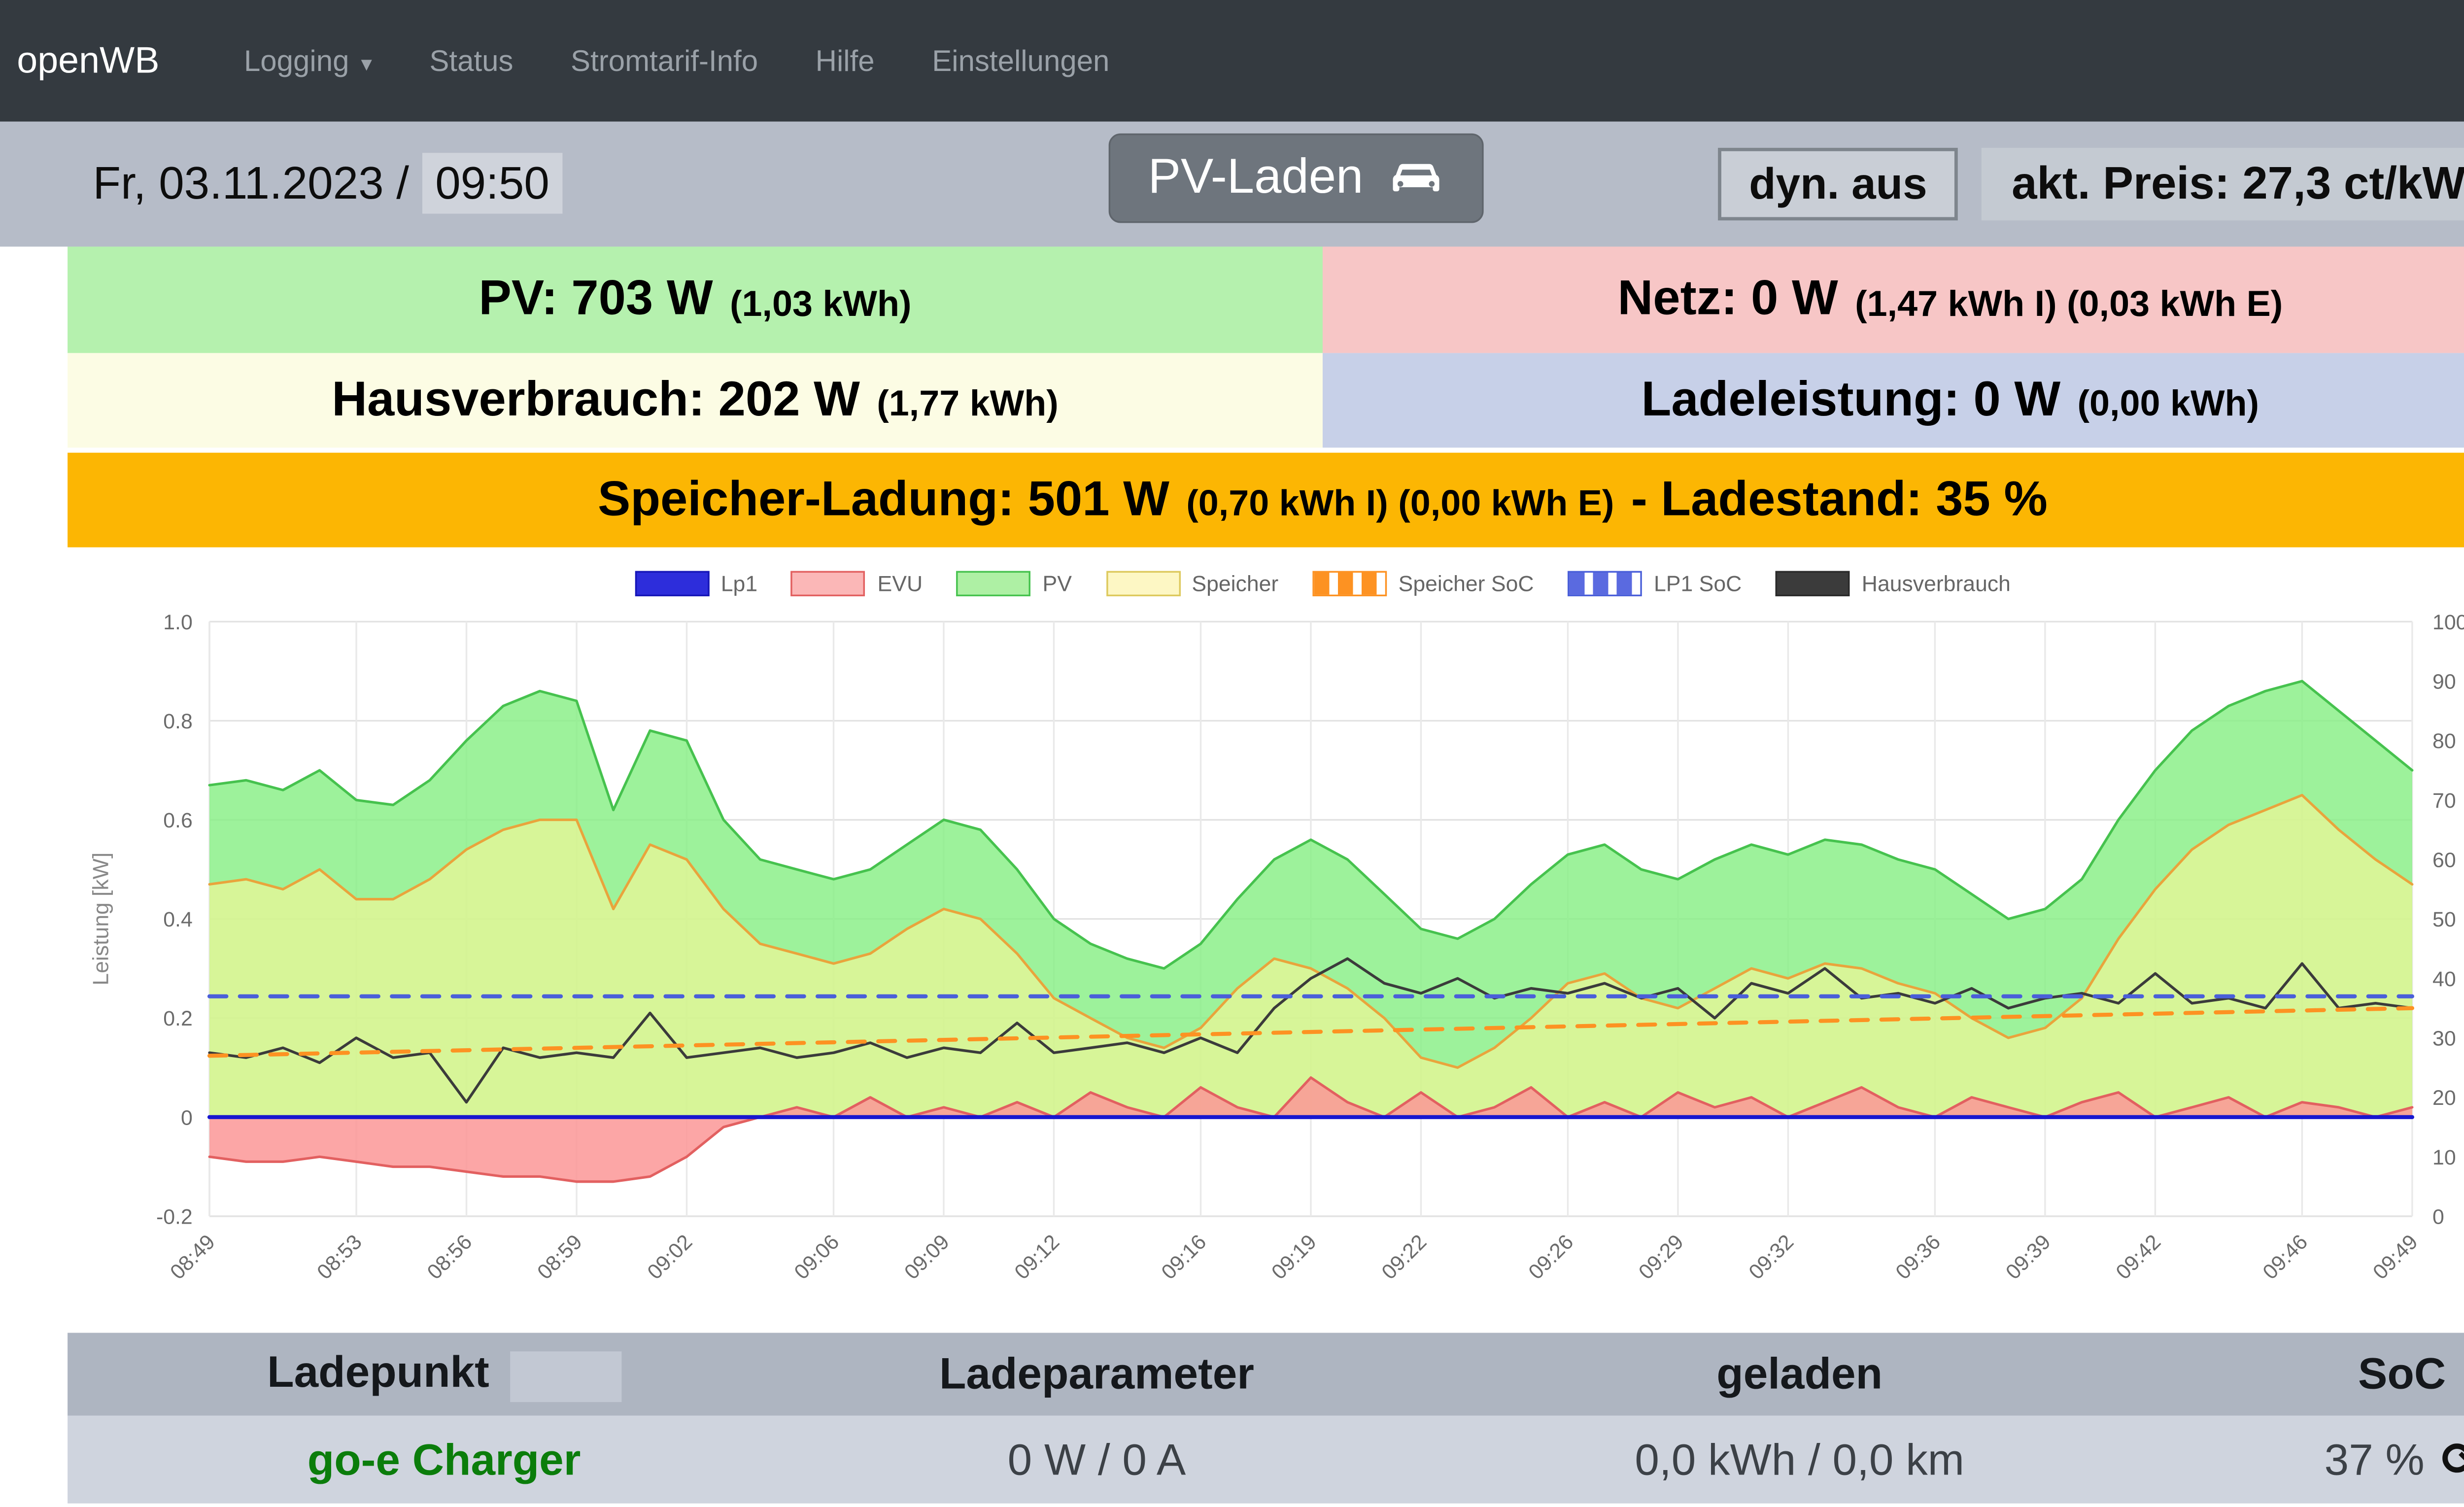 The image size is (2464, 1507). What do you see at coordinates (1096, 1458) in the screenshot?
I see `chargepoint-parameters: 0 W / 0 A` at bounding box center [1096, 1458].